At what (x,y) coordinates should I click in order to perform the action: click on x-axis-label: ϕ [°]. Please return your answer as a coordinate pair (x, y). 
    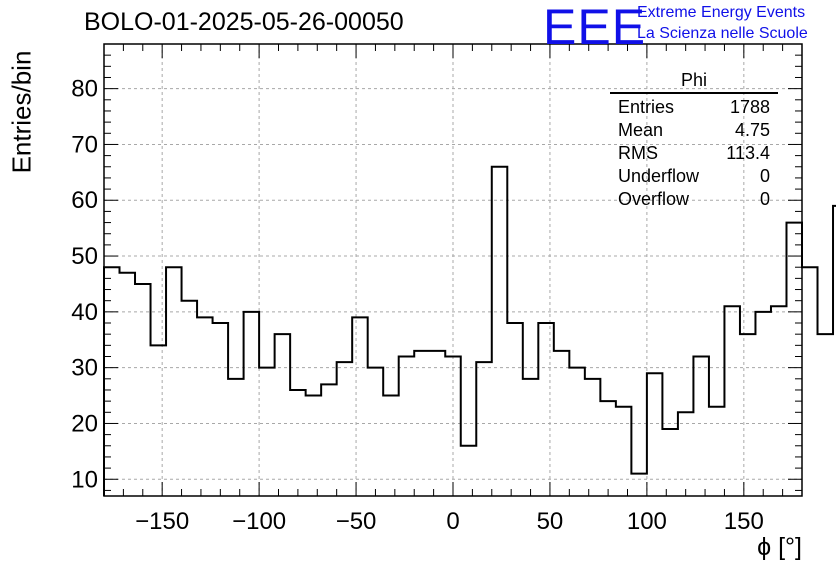
    Looking at the image, I should click on (779, 547).